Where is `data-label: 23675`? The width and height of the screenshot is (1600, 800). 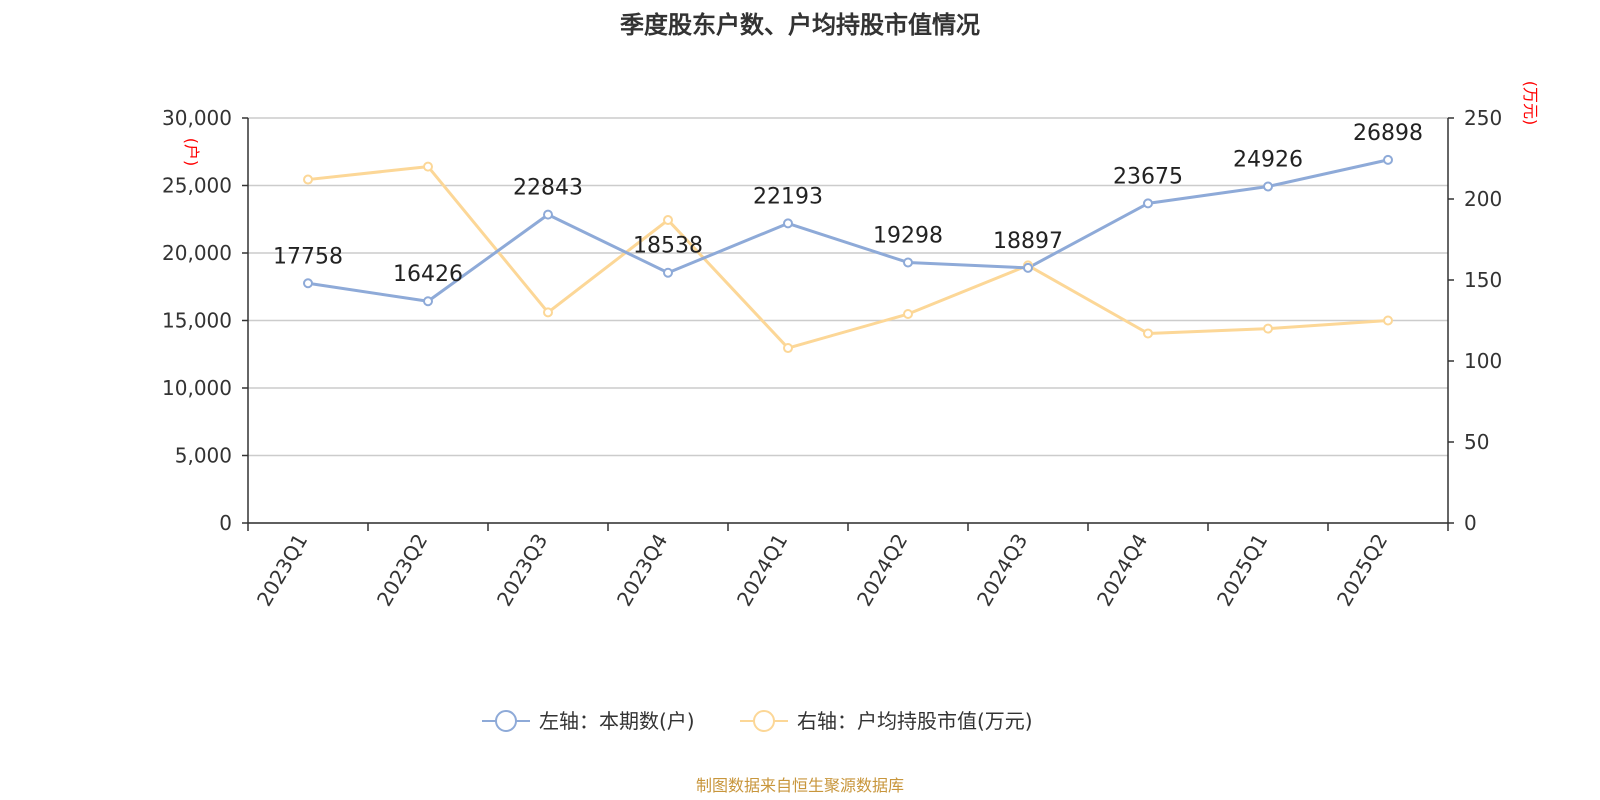
data-label: 23675 is located at coordinates (1148, 176).